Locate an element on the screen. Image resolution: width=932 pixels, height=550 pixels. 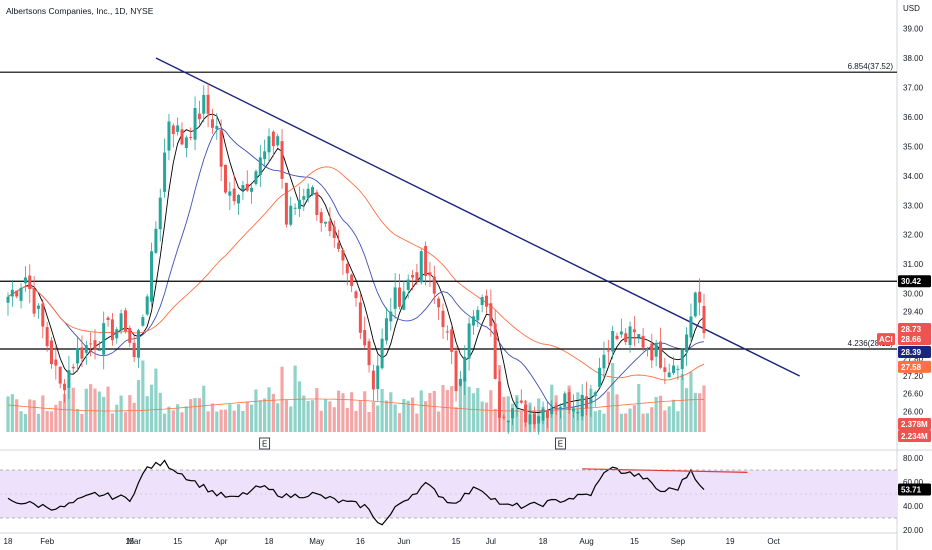
rsi-series-line is located at coordinates (356, 492).